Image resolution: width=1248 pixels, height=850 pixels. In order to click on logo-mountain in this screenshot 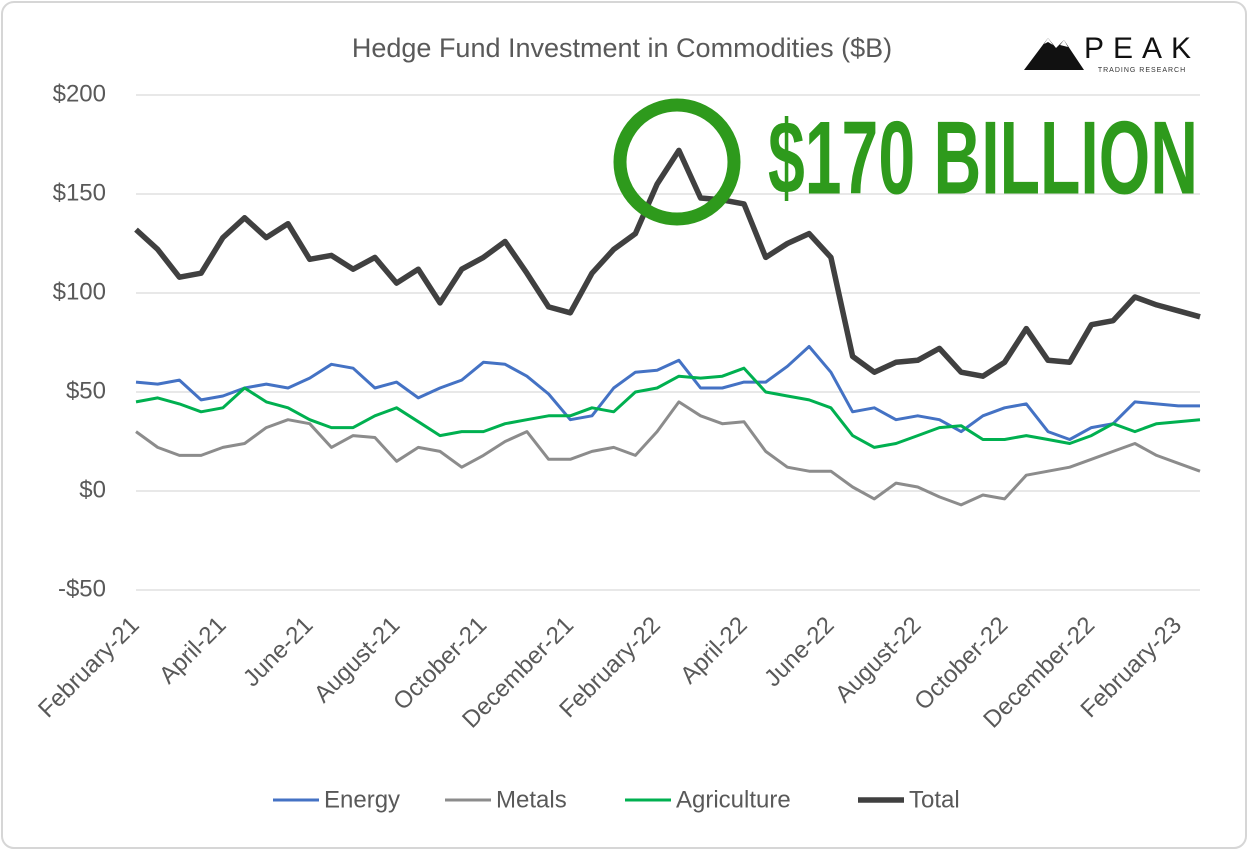, I will do `click(1054, 54)`.